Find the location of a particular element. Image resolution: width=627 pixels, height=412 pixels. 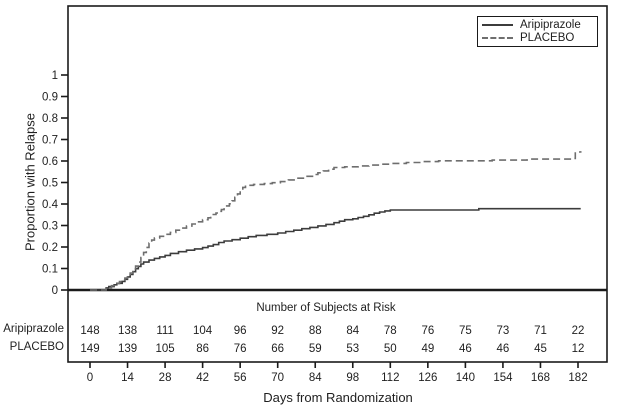

x-tick-label: 14 is located at coordinates (127, 378).